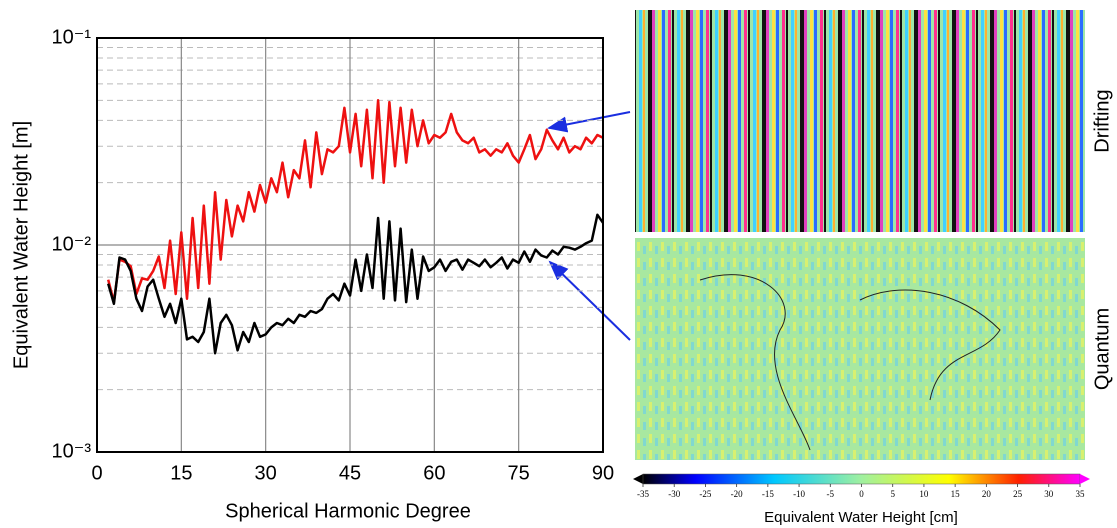  I want to click on colorbar-tick-label: -15, so click(768, 494).